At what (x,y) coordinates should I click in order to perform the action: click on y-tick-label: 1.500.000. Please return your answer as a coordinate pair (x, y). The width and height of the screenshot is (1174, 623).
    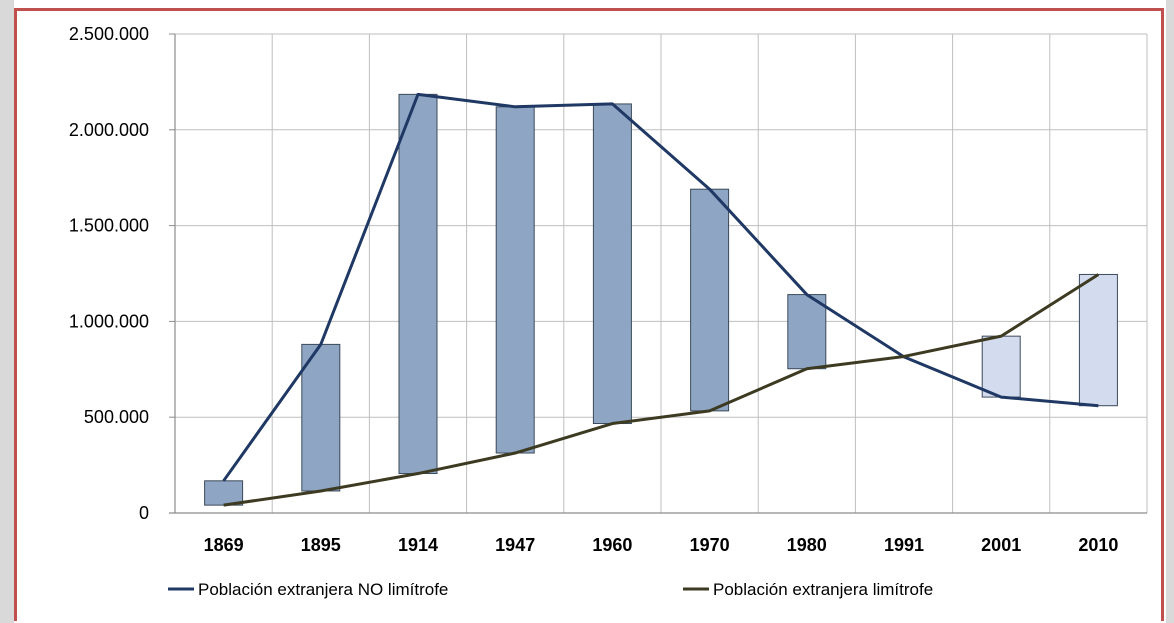
    Looking at the image, I should click on (109, 226).